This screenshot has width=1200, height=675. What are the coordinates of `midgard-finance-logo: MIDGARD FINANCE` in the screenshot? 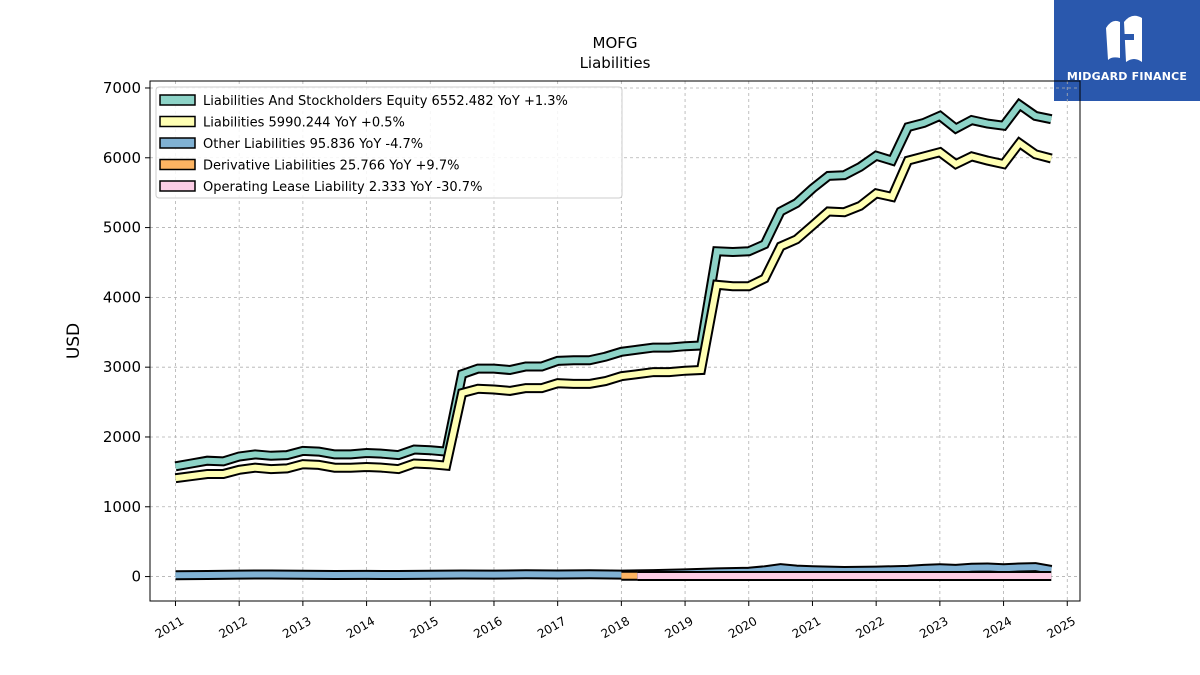 It's located at (1127, 50).